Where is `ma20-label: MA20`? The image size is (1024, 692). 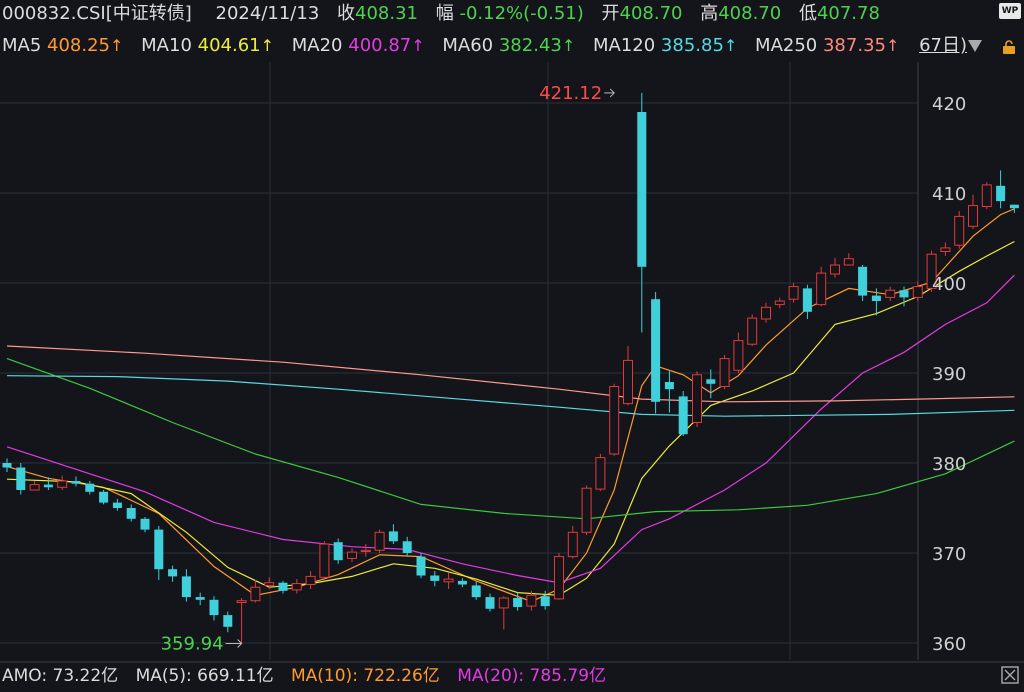 ma20-label: MA20 is located at coordinates (317, 45).